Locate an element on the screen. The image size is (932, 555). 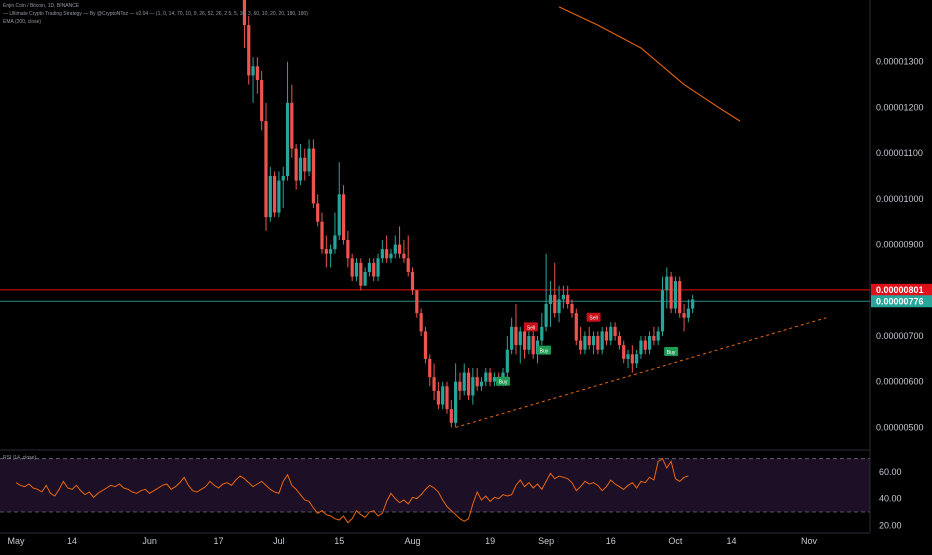
last-price-tag: 0.00000776 is located at coordinates (901, 301).